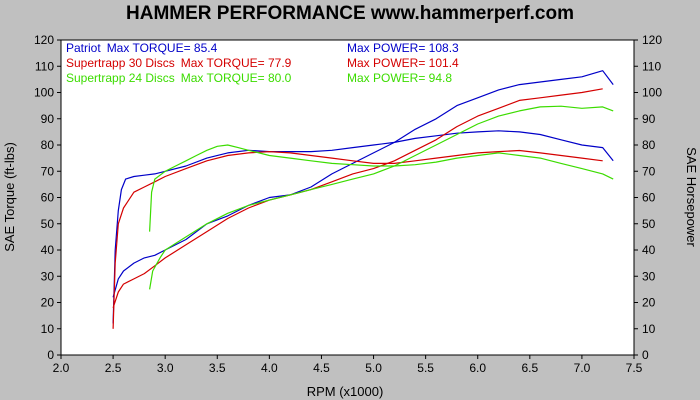 Image resolution: width=700 pixels, height=400 pixels. What do you see at coordinates (652, 40) in the screenshot?
I see `y-tick-label-right: 120` at bounding box center [652, 40].